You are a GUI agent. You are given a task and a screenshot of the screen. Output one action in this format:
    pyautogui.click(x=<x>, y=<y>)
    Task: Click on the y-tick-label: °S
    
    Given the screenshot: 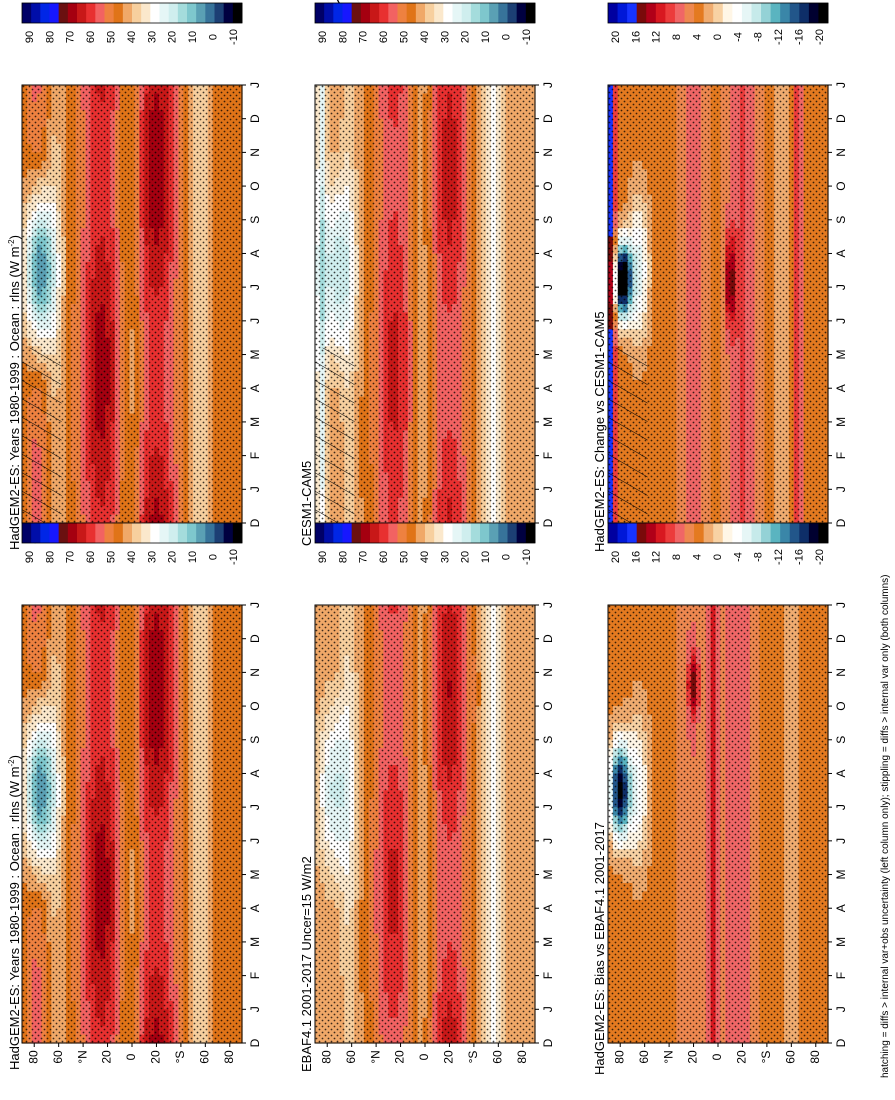 What is the action you would take?
    pyautogui.click(x=180, y=1057)
    